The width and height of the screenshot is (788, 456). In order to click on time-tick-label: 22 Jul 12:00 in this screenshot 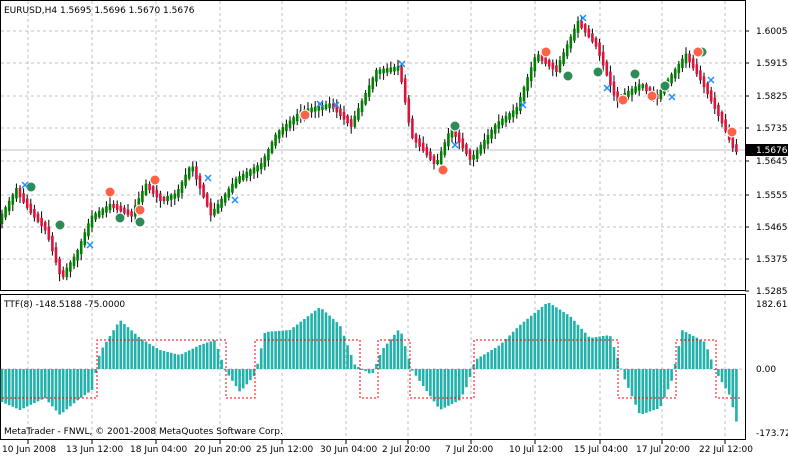, I will do `click(726, 450)`.